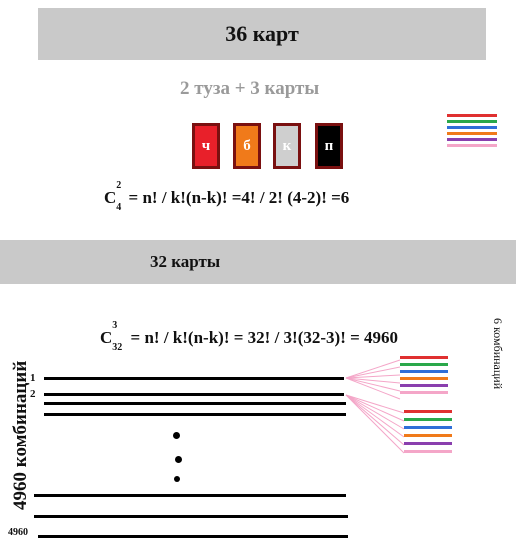 This screenshot has height=548, width=516. Describe the element at coordinates (239, 197) in the screenshot. I see `formula1-rest: = n! / k!(n-k)! =4! / 2! (4-2)! =6` at that location.